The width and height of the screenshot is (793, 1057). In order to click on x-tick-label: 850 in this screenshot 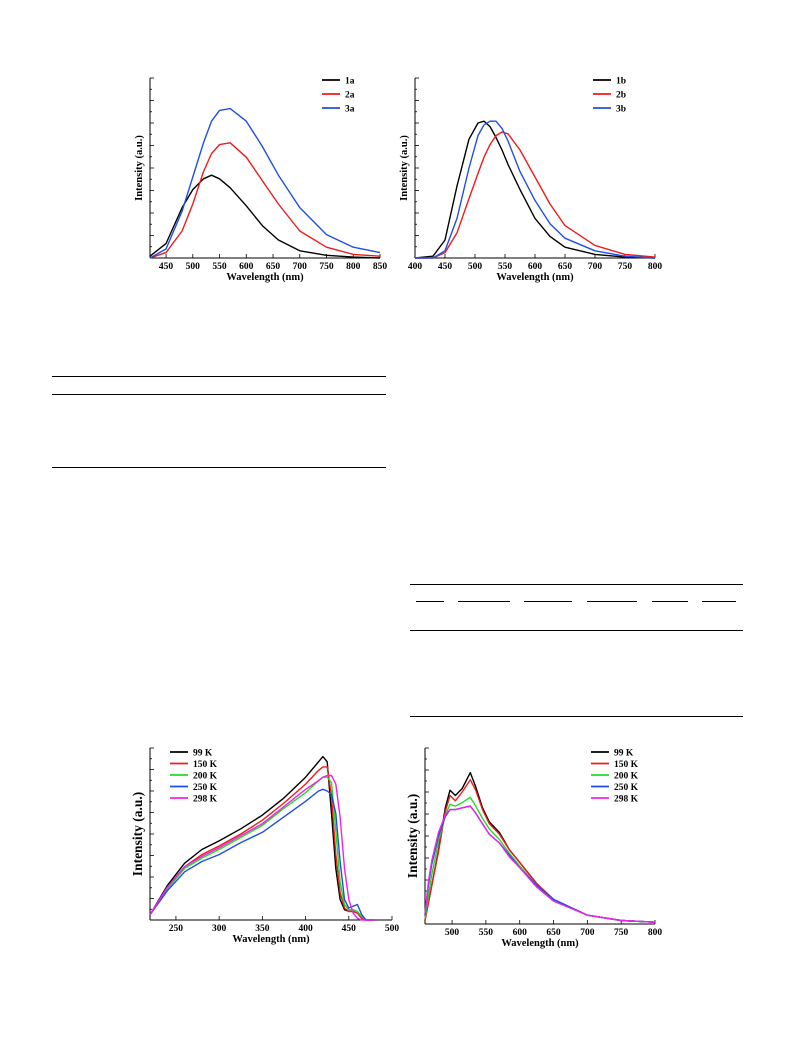, I will do `click(380, 267)`.